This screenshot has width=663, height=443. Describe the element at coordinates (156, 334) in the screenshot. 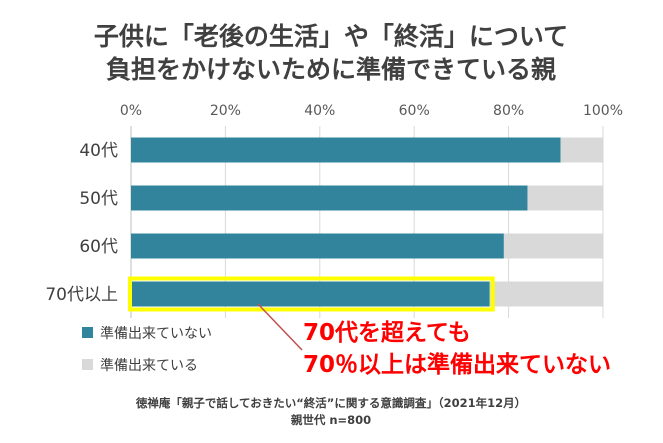

I see `legend-label: 準備出来ていない` at that location.